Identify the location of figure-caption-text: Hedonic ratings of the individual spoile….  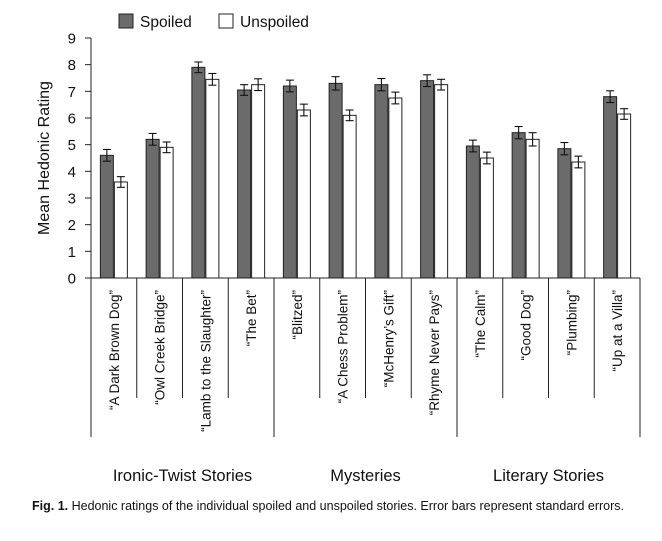
(346, 506).